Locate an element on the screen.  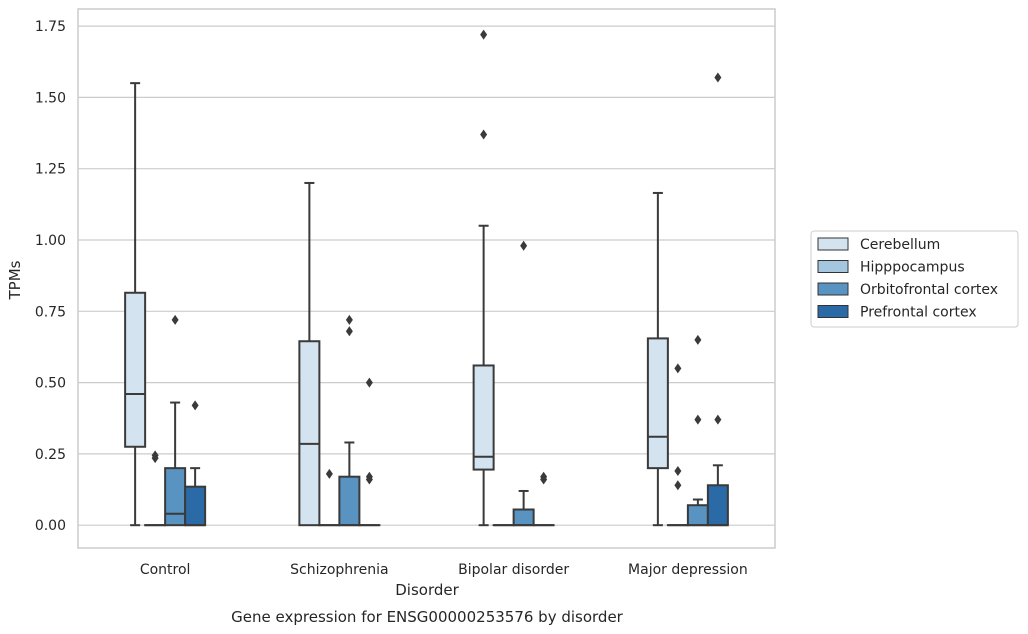
y-tick-label: 0.25 is located at coordinates (50, 455).